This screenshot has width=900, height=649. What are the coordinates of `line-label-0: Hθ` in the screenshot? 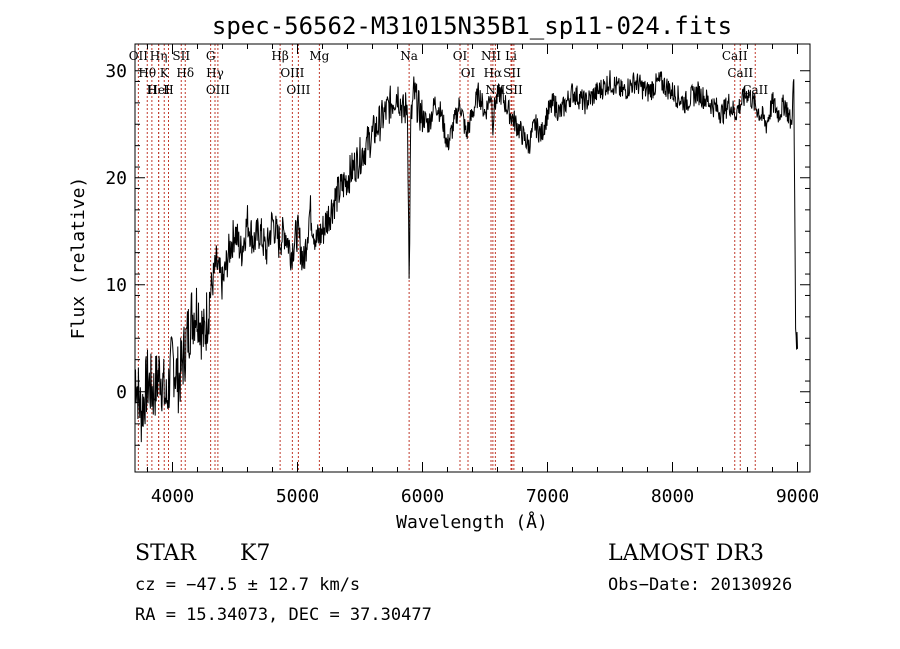 It's located at (147, 73).